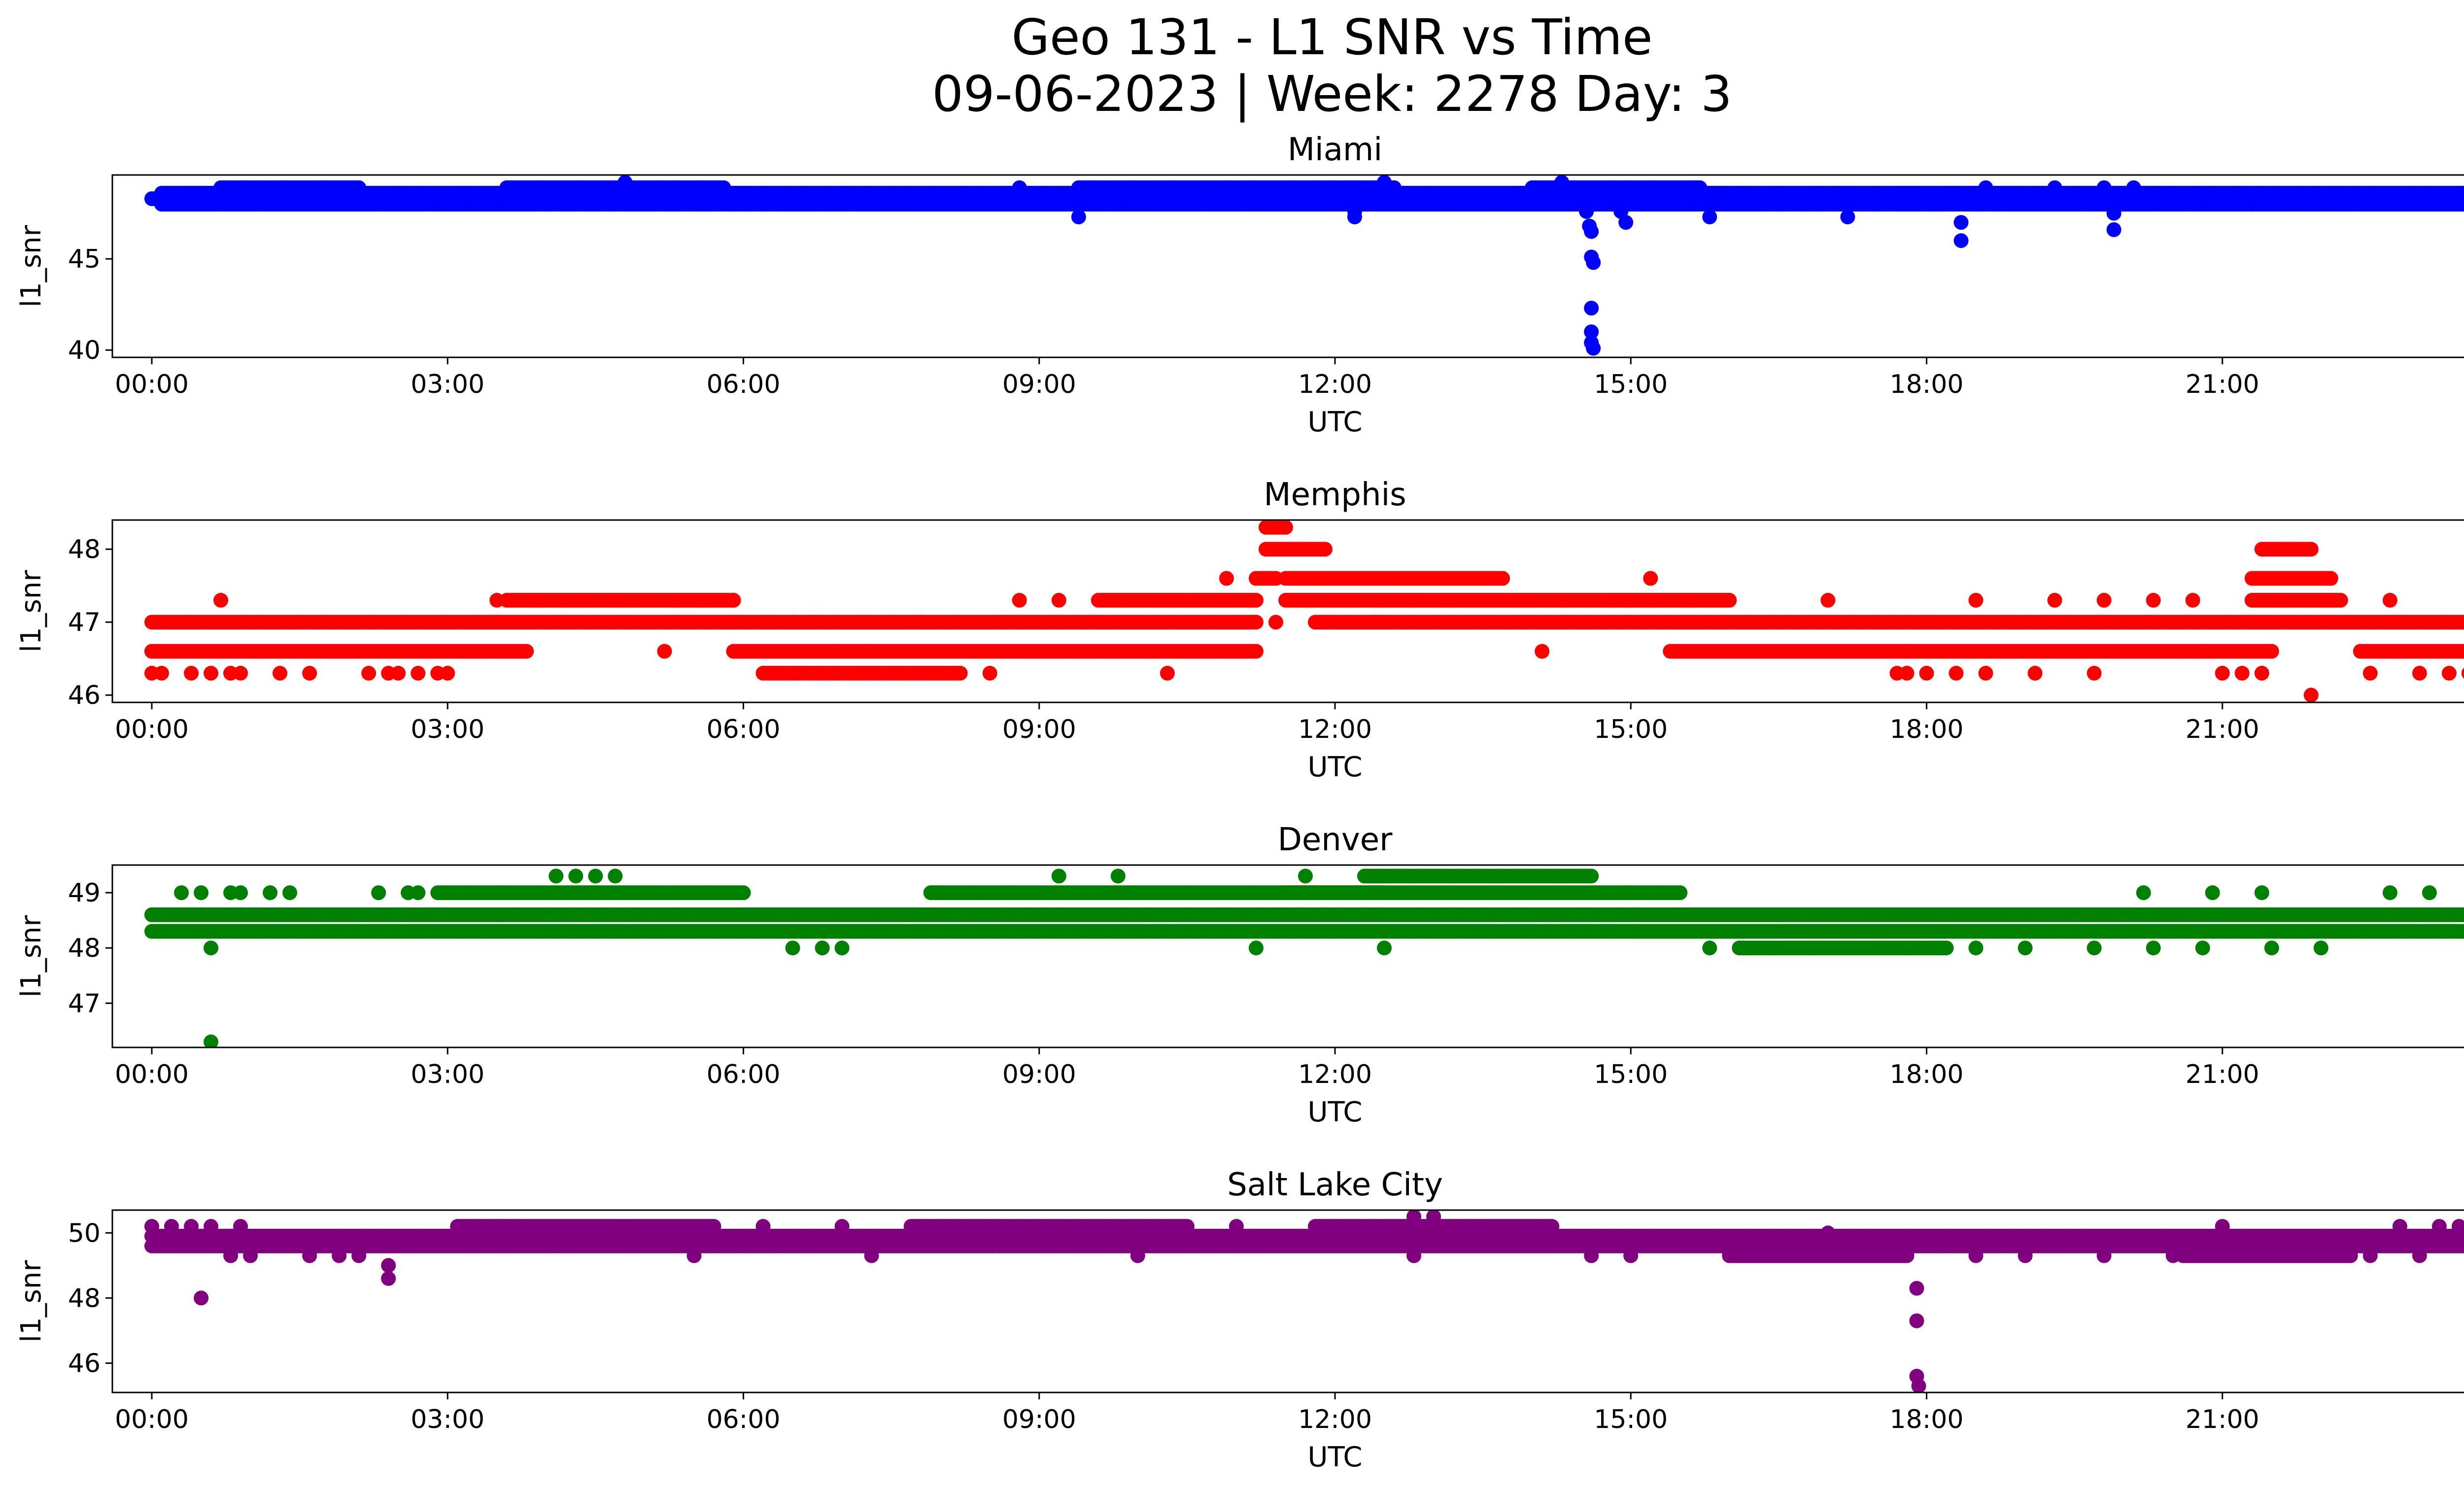 This screenshot has width=2464, height=1495. What do you see at coordinates (1334, 422) in the screenshot?
I see `x-axis-label: UTC` at bounding box center [1334, 422].